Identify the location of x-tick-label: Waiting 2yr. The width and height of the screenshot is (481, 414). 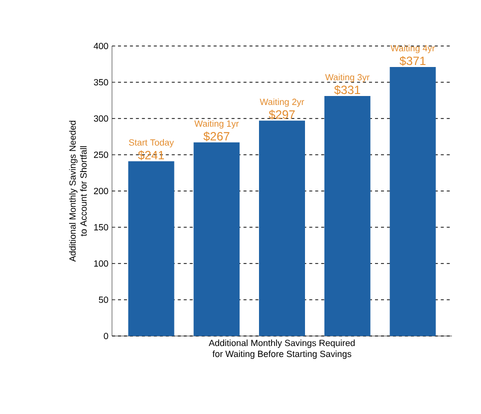
(282, 102).